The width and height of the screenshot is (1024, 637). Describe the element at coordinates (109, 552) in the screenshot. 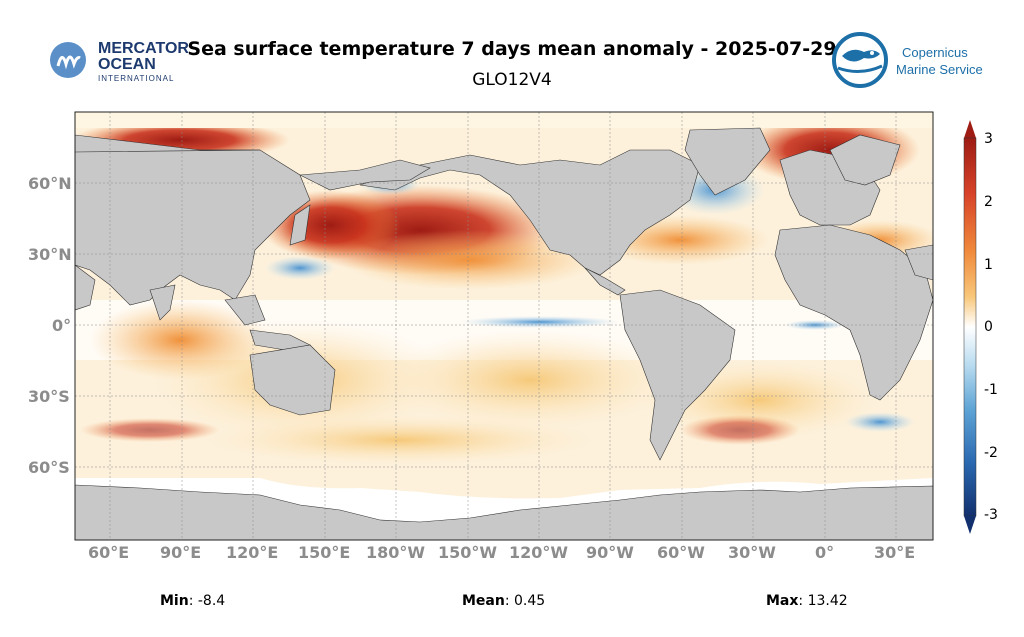

I see `lon-label-60e: 60°E` at that location.